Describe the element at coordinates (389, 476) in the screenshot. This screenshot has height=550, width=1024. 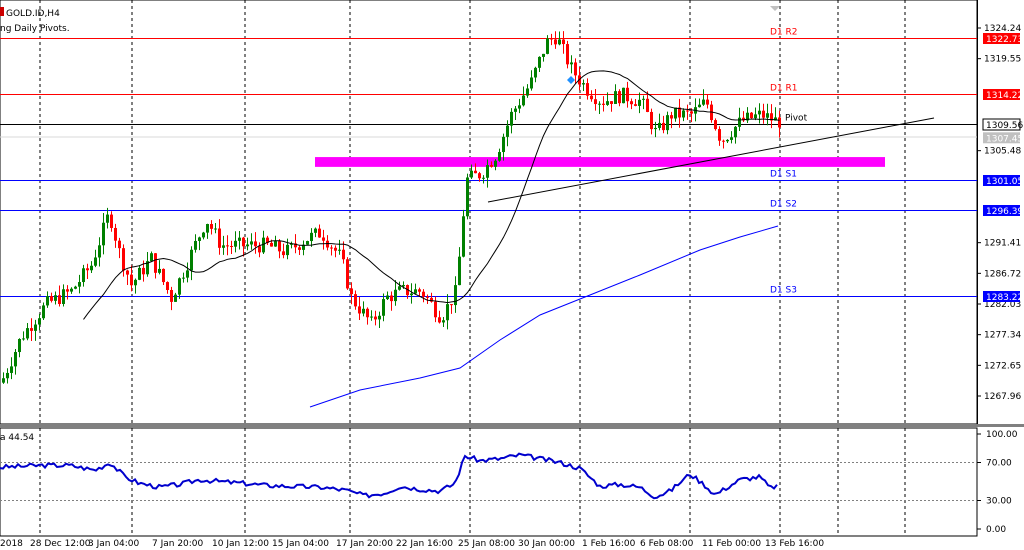
I see `rsi-line` at that location.